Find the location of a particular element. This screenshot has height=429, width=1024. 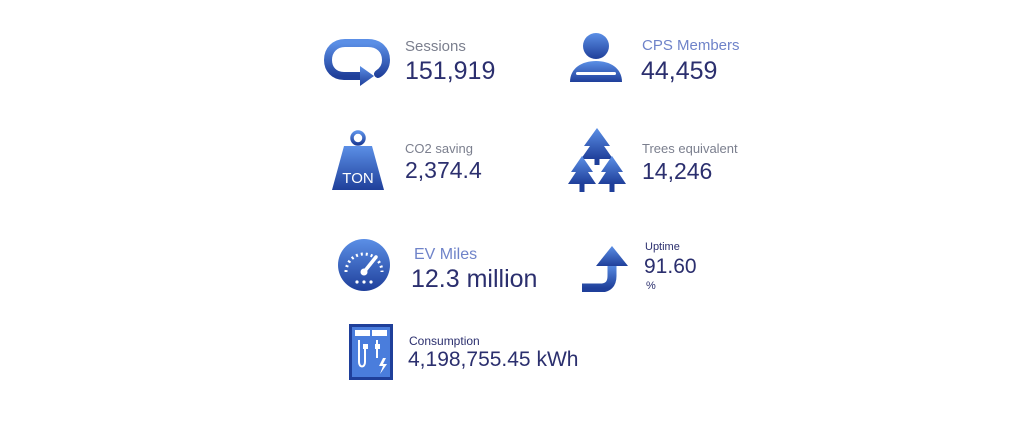

uptime-value: 91.60 is located at coordinates (670, 266).